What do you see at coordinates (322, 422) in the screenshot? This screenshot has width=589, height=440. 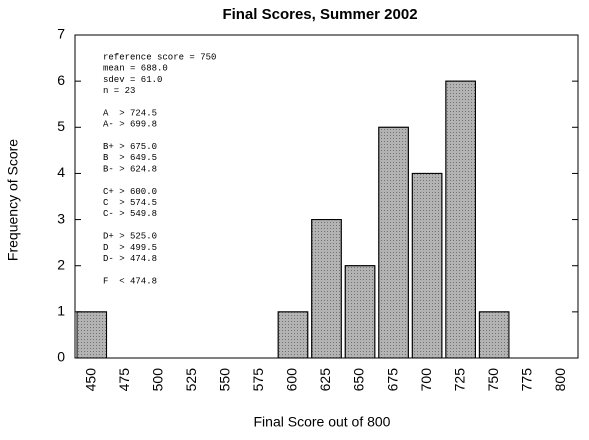 I see `x-axis-label: Final Score out of 800` at bounding box center [322, 422].